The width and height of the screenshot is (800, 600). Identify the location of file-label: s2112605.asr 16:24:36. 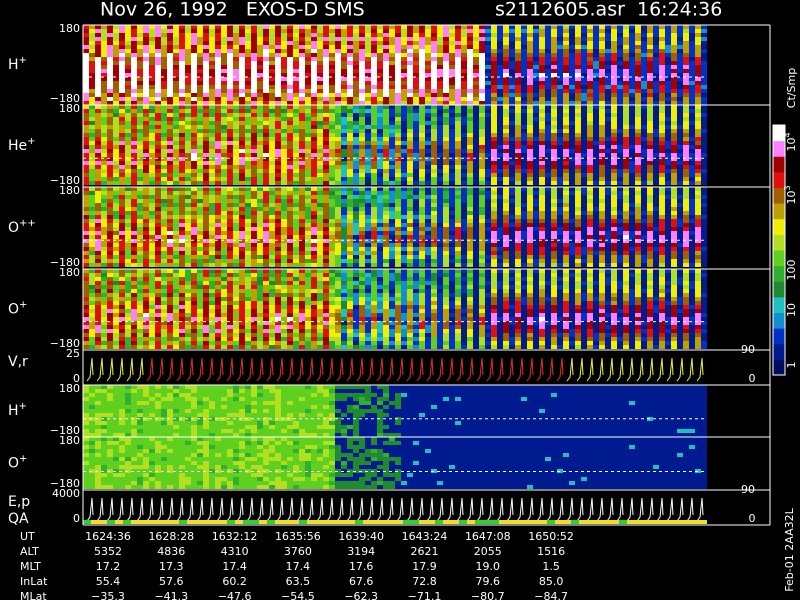
(608, 10).